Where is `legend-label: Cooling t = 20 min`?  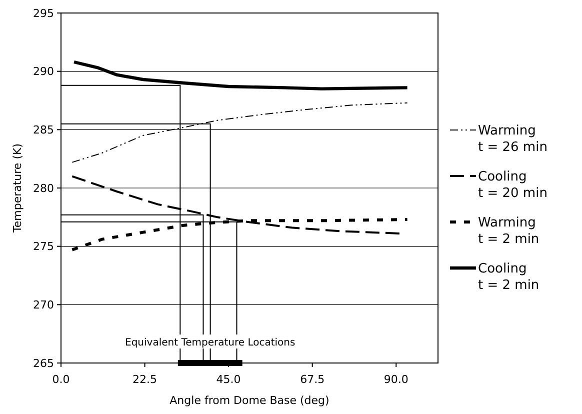
legend-label: Cooling t = 20 min is located at coordinates (513, 185).